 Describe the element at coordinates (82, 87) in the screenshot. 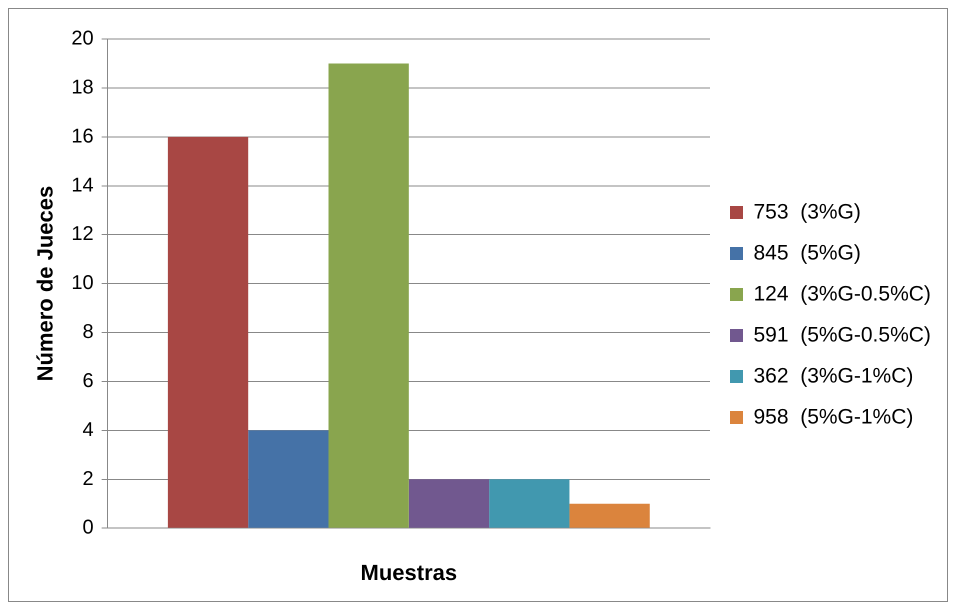

I see `y-tick-label: 18` at that location.